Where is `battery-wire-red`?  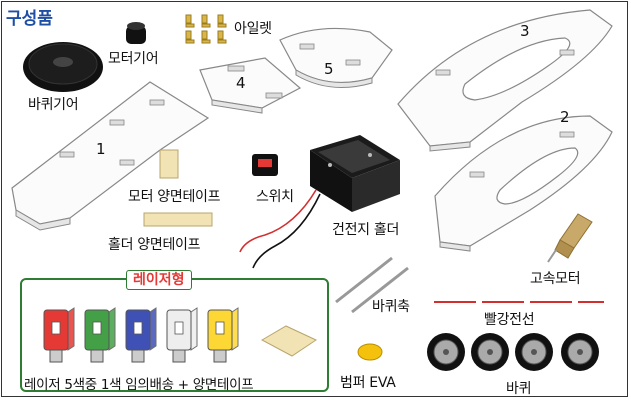 battery-wire-red is located at coordinates (278, 221).